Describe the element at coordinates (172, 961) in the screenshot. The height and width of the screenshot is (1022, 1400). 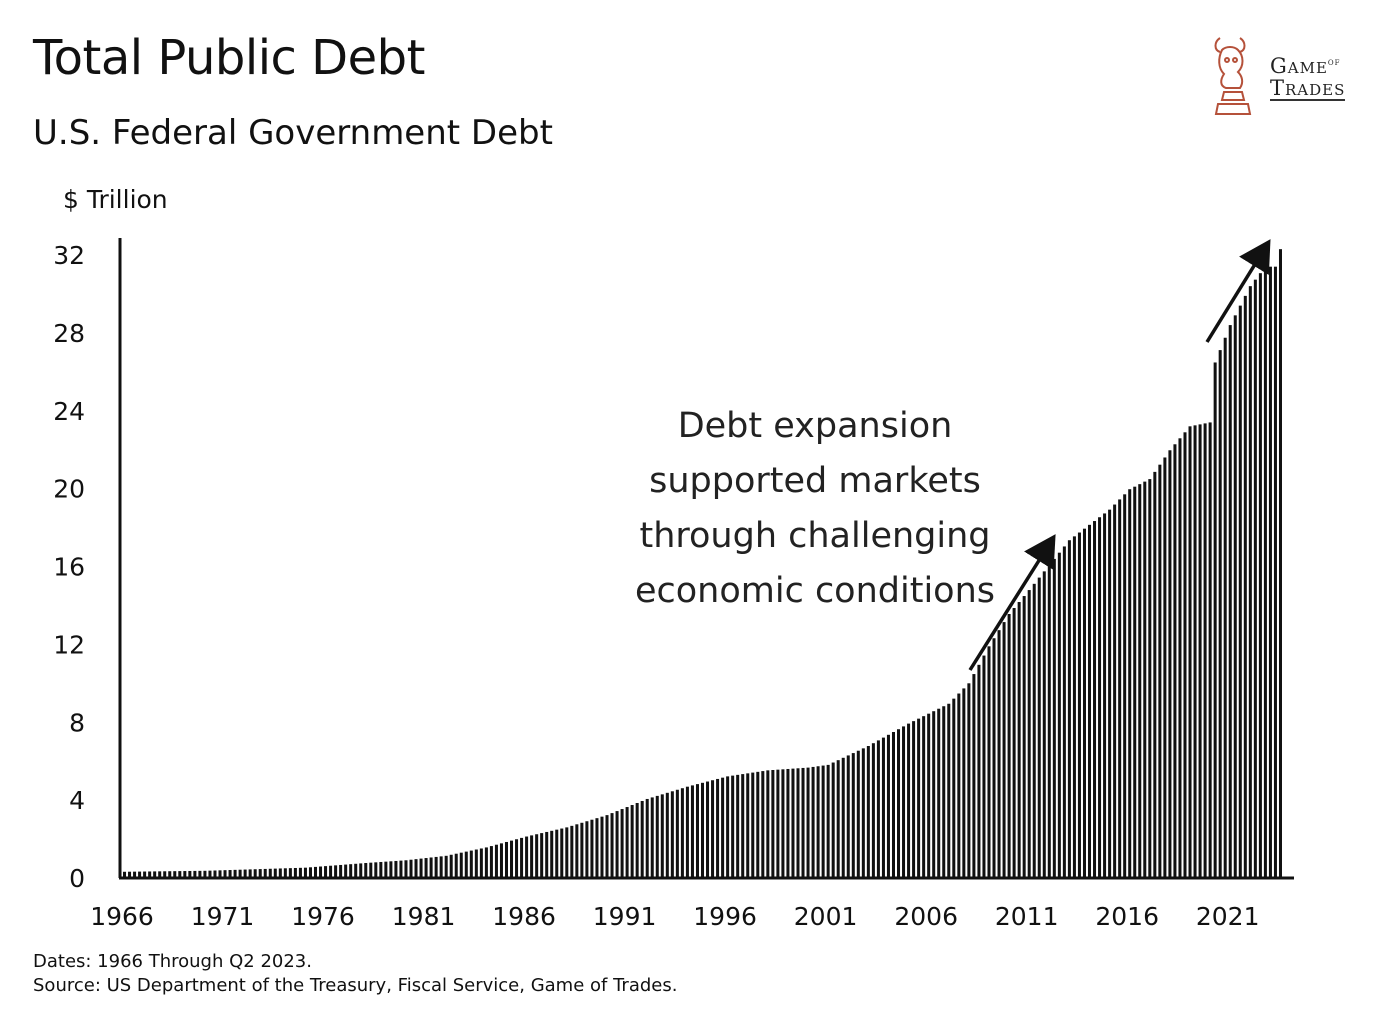
I see `footnote-dates: Dates: 1966 Through Q2 2023.` at that location.